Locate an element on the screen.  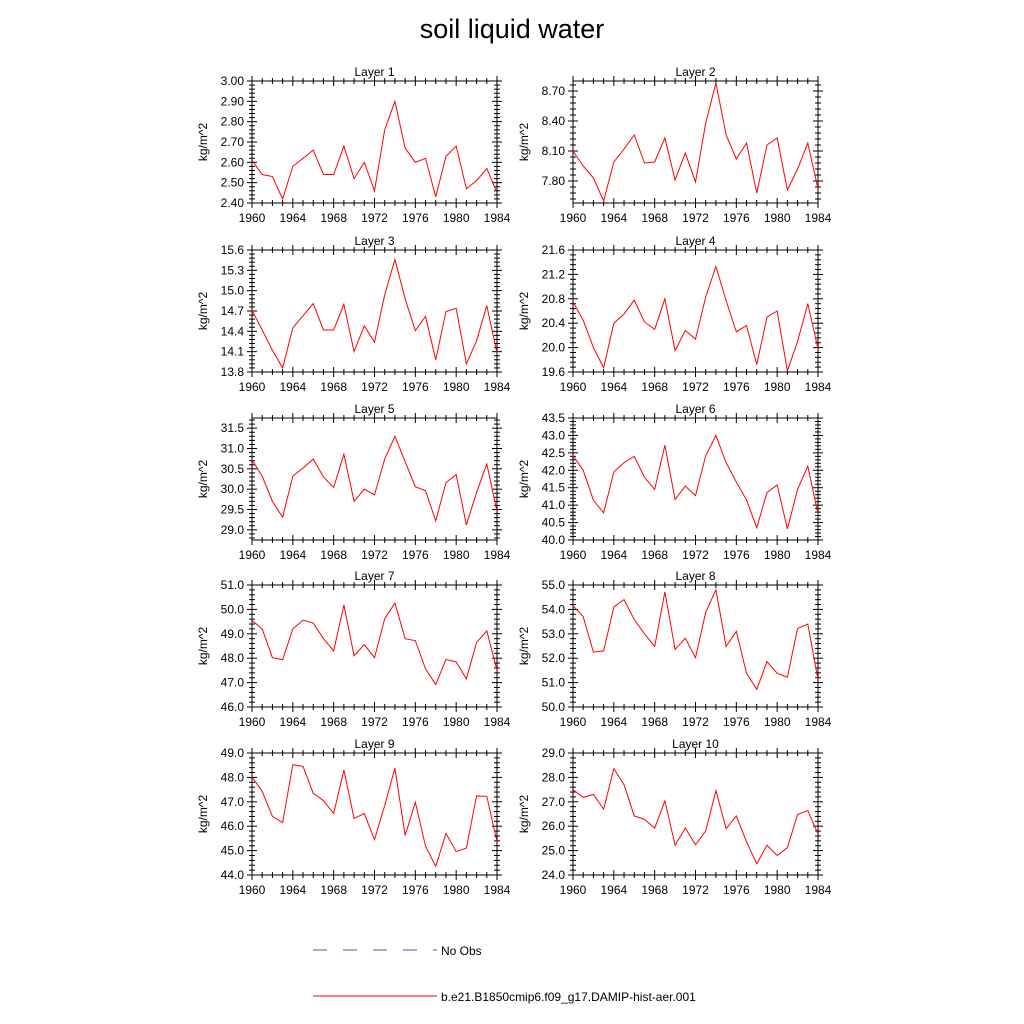
page-title: soil liquid water is located at coordinates (512, 29).